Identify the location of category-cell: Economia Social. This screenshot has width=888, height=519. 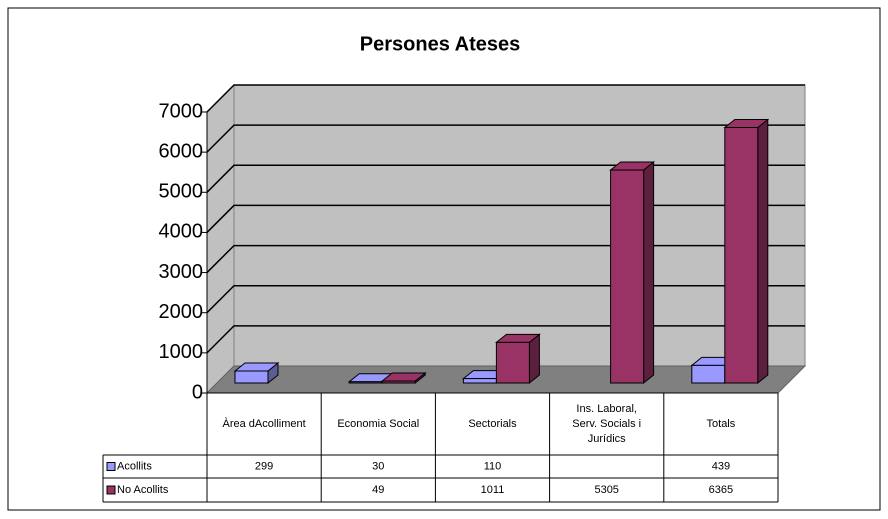
(378, 423).